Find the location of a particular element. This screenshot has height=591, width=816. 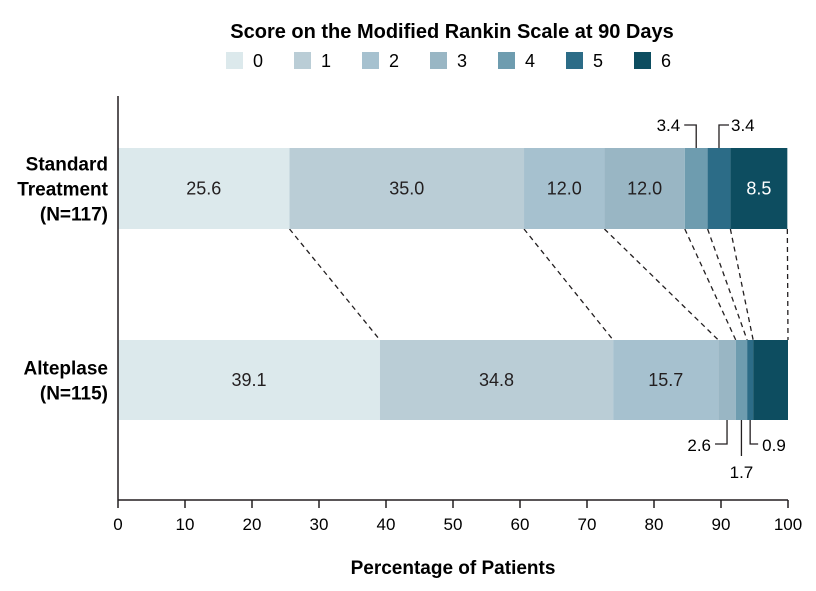

callouts: 3.4 3.4 2.6 1.7 0.9 is located at coordinates (721, 299).